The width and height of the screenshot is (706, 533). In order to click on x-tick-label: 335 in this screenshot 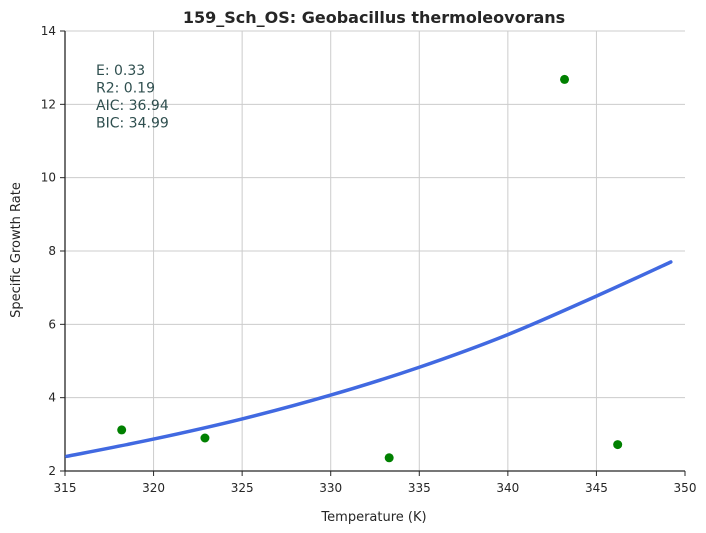, I will do `click(419, 488)`.